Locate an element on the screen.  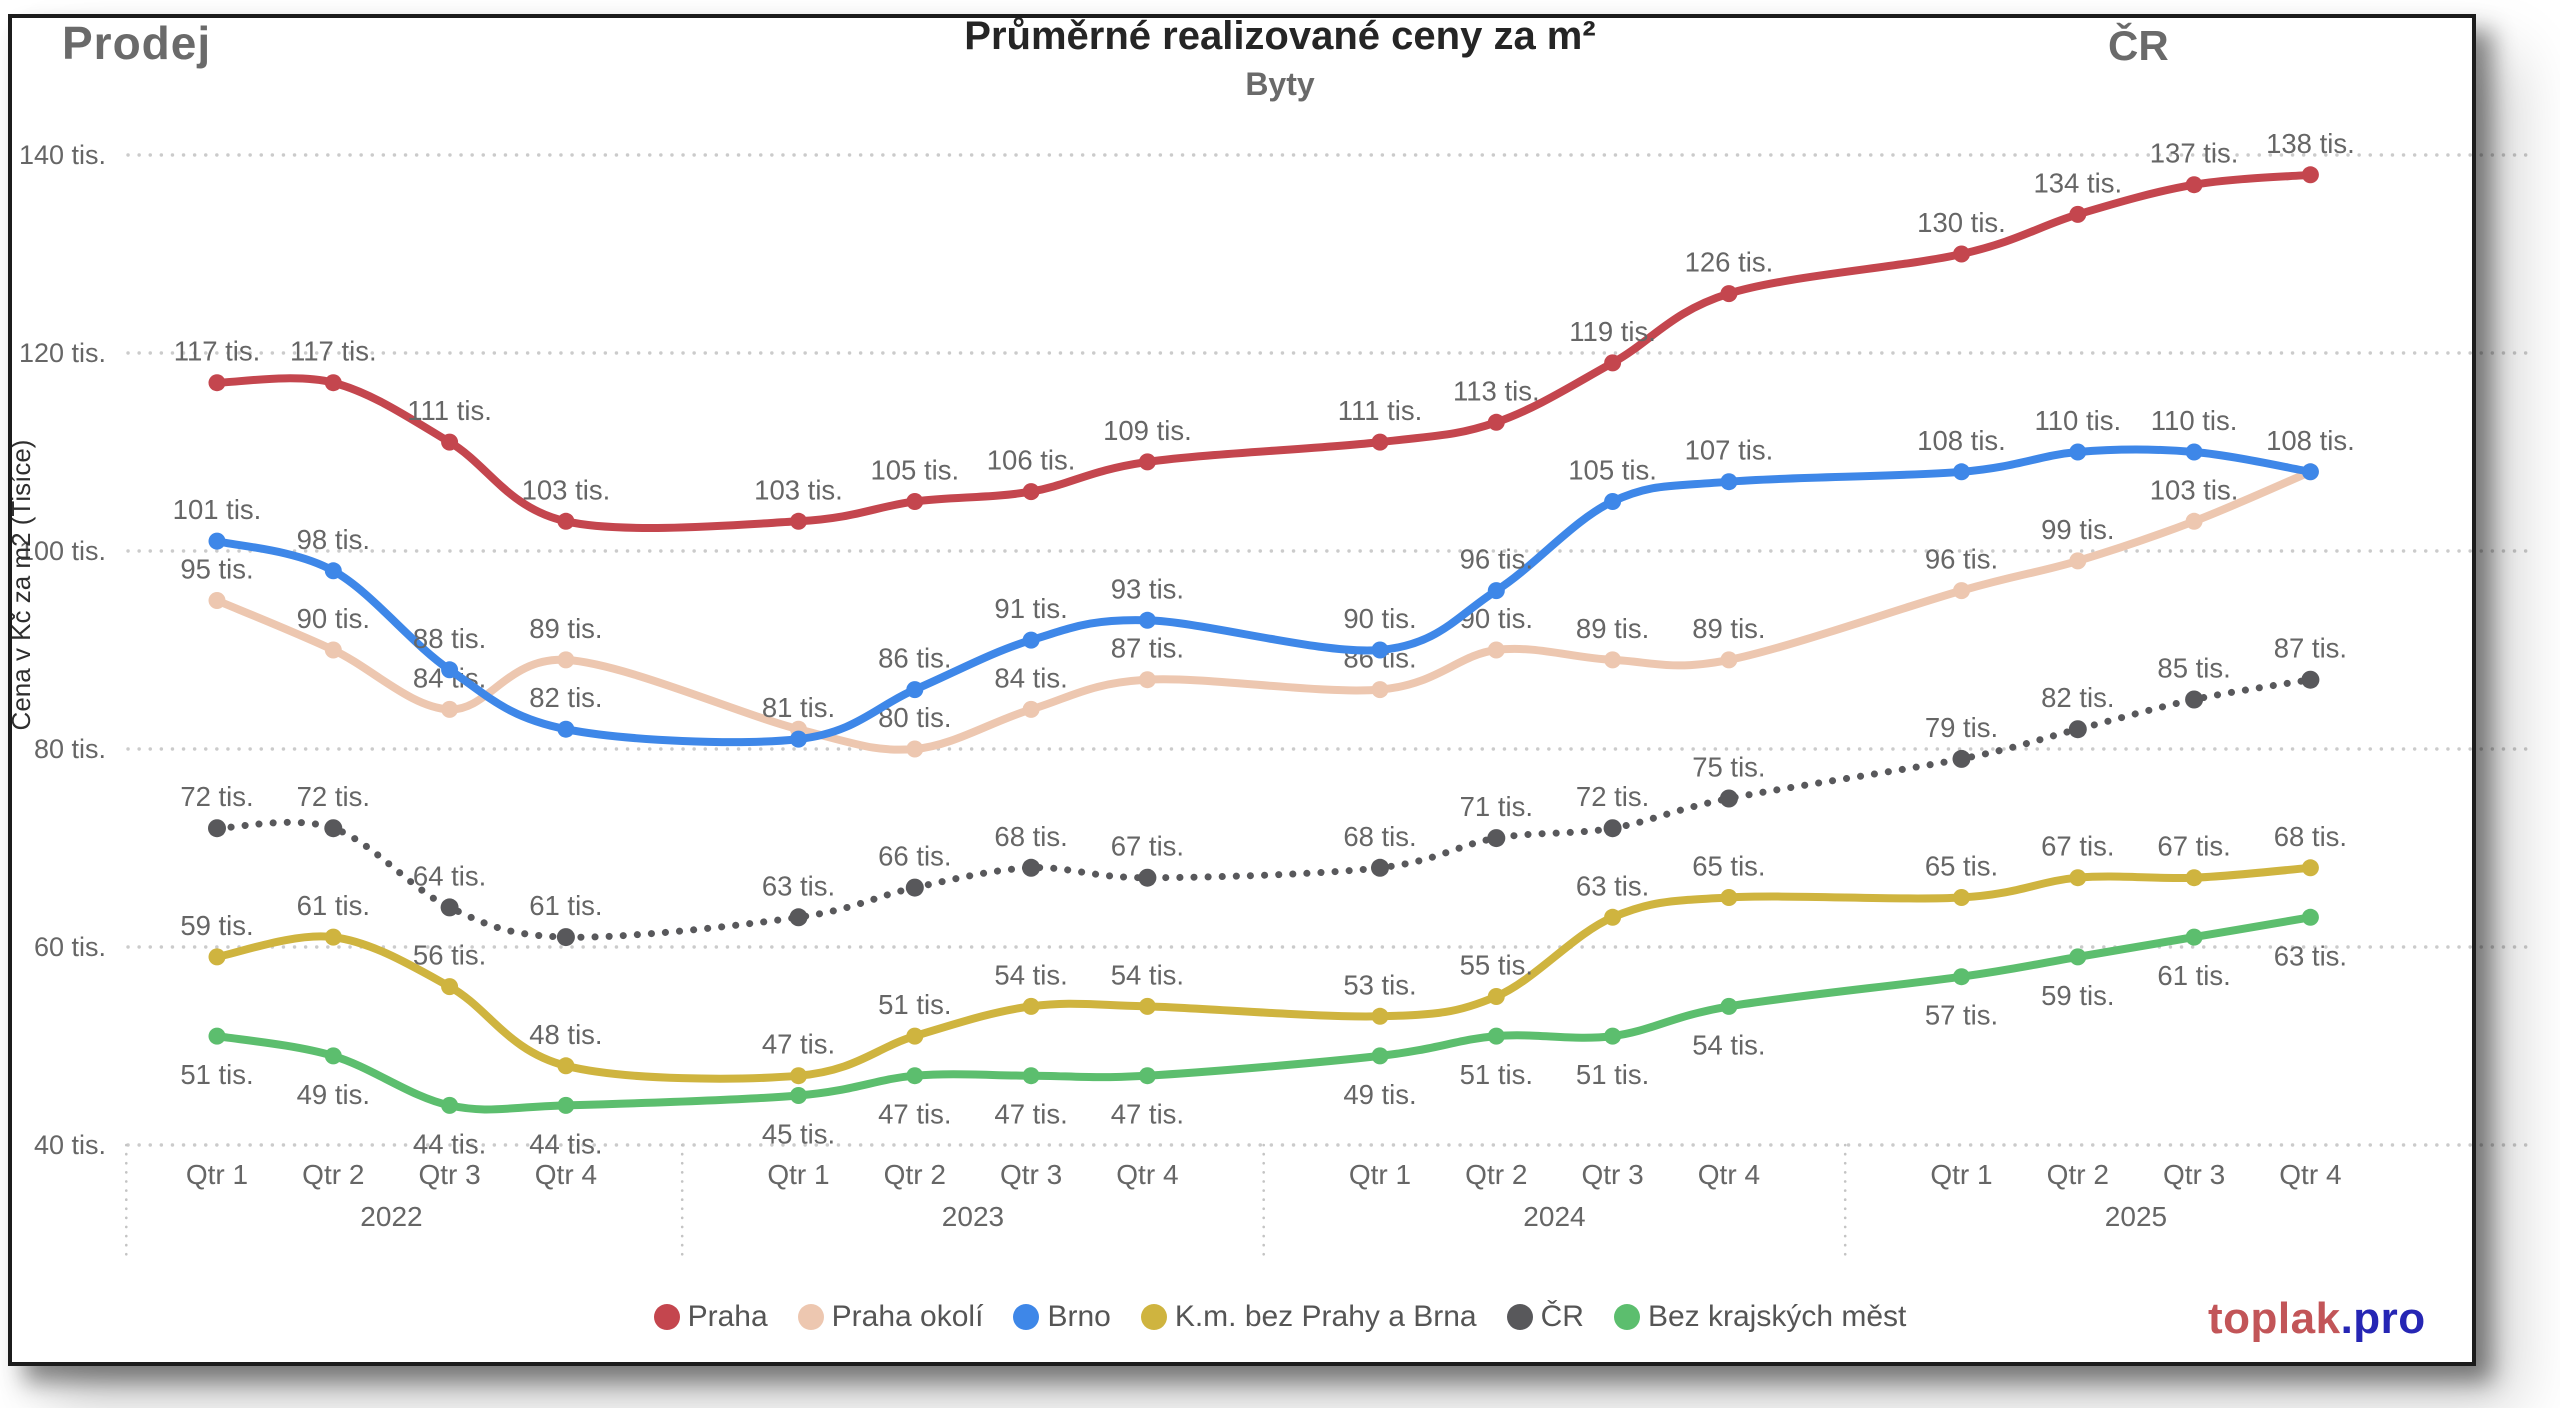
legend-item-K.m. bez Prahy a Brna: K.m. bez Prahy a Brna is located at coordinates (1308, 1317).